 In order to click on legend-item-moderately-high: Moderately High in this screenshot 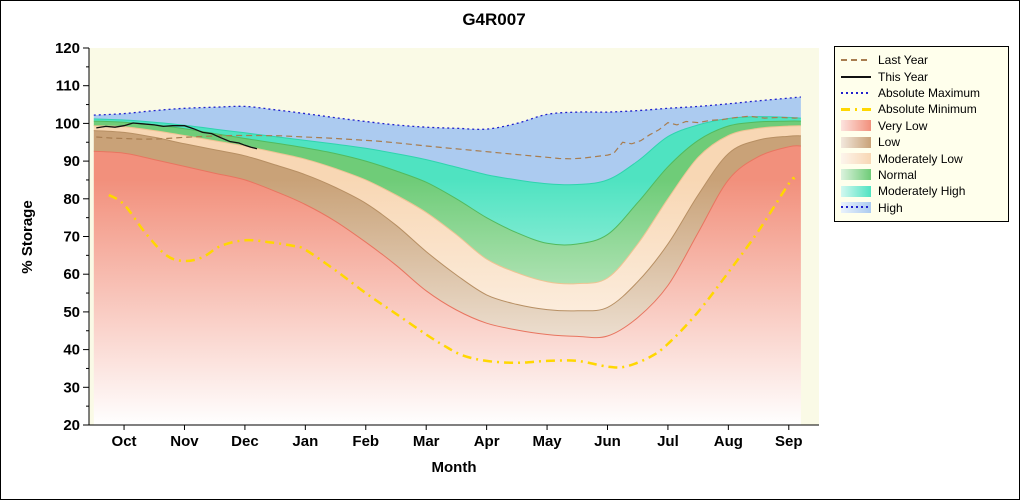, I will do `click(921, 191)`.